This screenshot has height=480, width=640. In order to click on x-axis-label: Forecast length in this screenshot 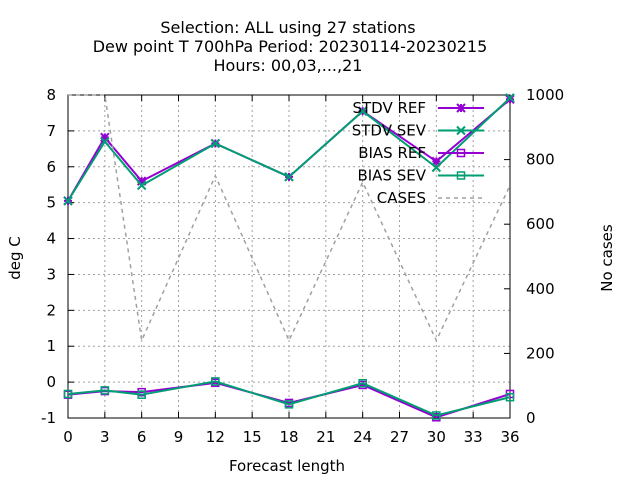, I will do `click(287, 466)`.